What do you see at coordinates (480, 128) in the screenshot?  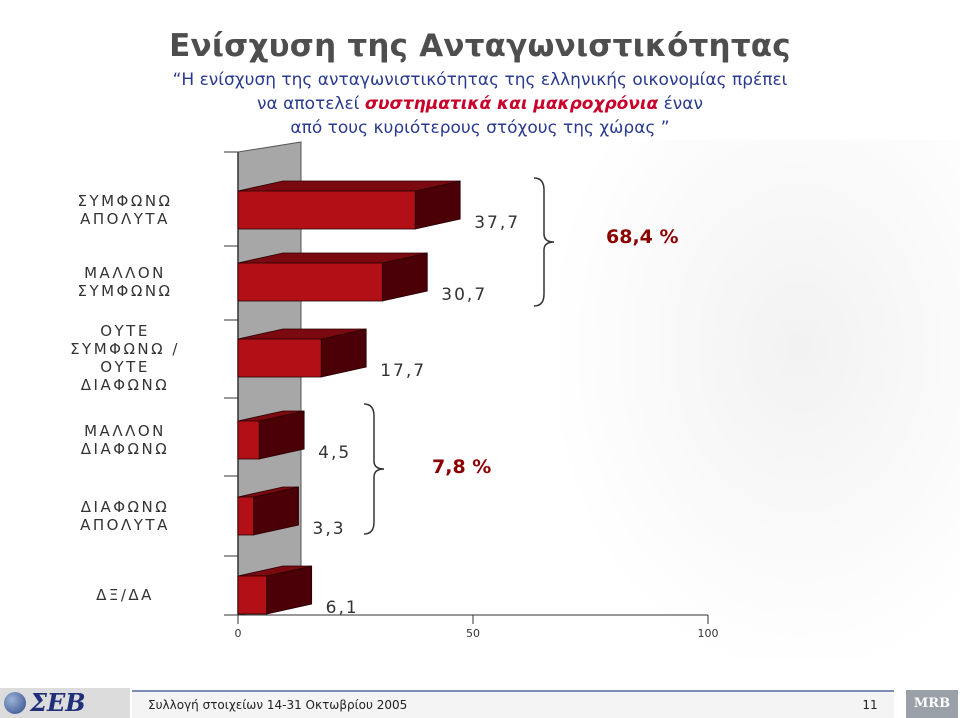 I see `quote-line-3: από τους κυριότερους στόχους της χώρας ”` at bounding box center [480, 128].